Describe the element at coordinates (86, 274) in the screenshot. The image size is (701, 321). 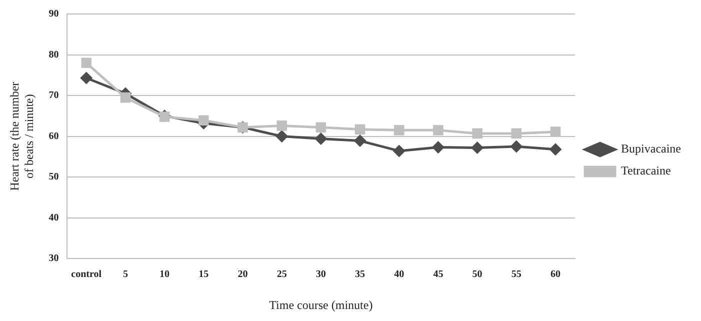
I see `x-tick-label: control` at that location.